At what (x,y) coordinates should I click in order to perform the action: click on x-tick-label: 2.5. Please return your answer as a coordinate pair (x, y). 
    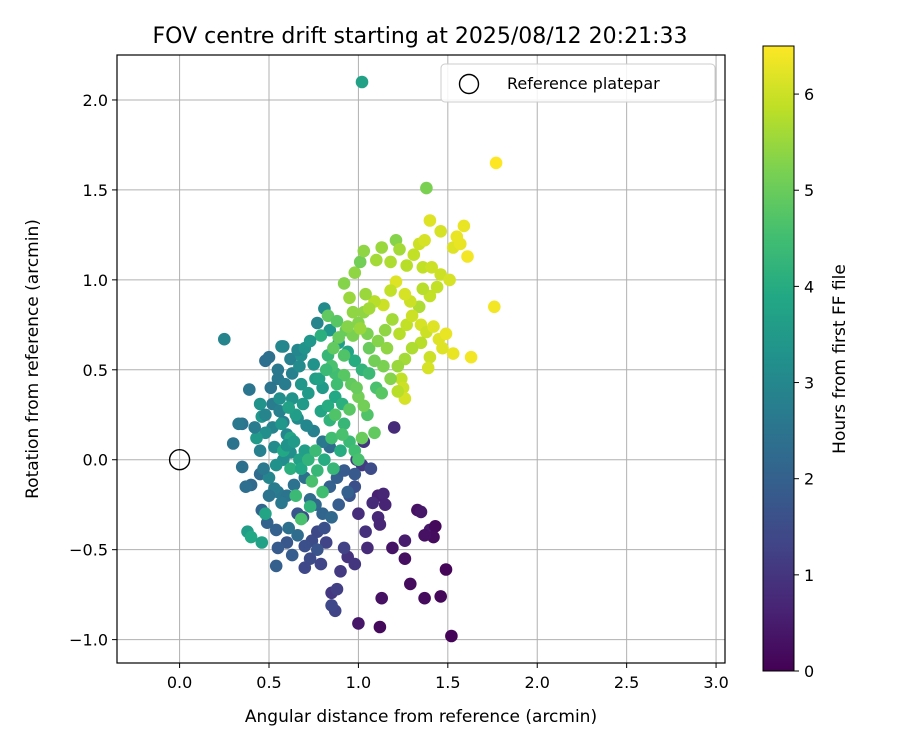
    Looking at the image, I should click on (626, 682).